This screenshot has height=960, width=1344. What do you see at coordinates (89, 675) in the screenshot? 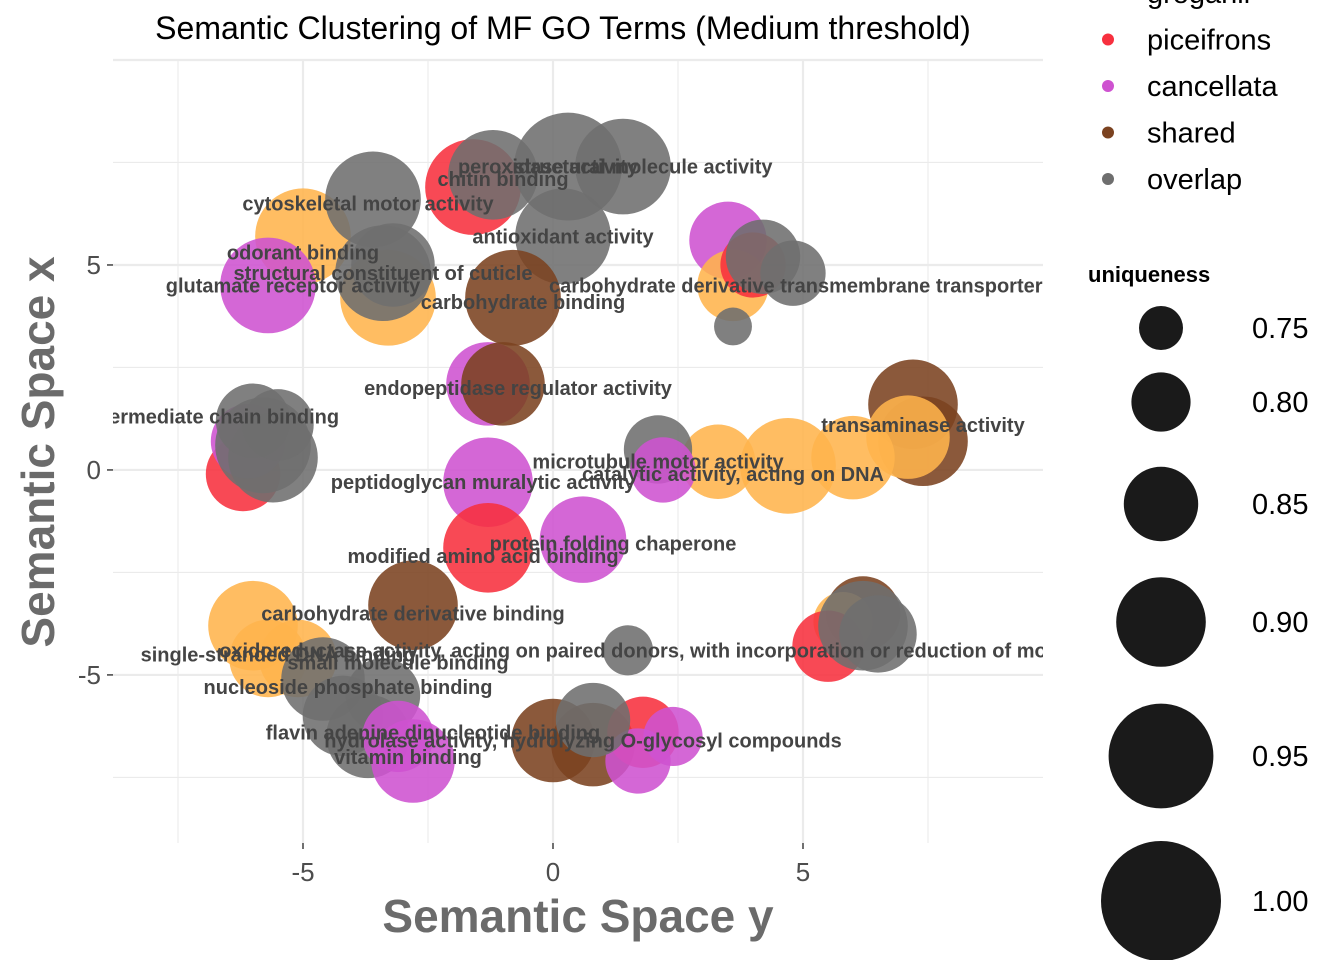
I see `y-tick-label: -5` at bounding box center [89, 675].